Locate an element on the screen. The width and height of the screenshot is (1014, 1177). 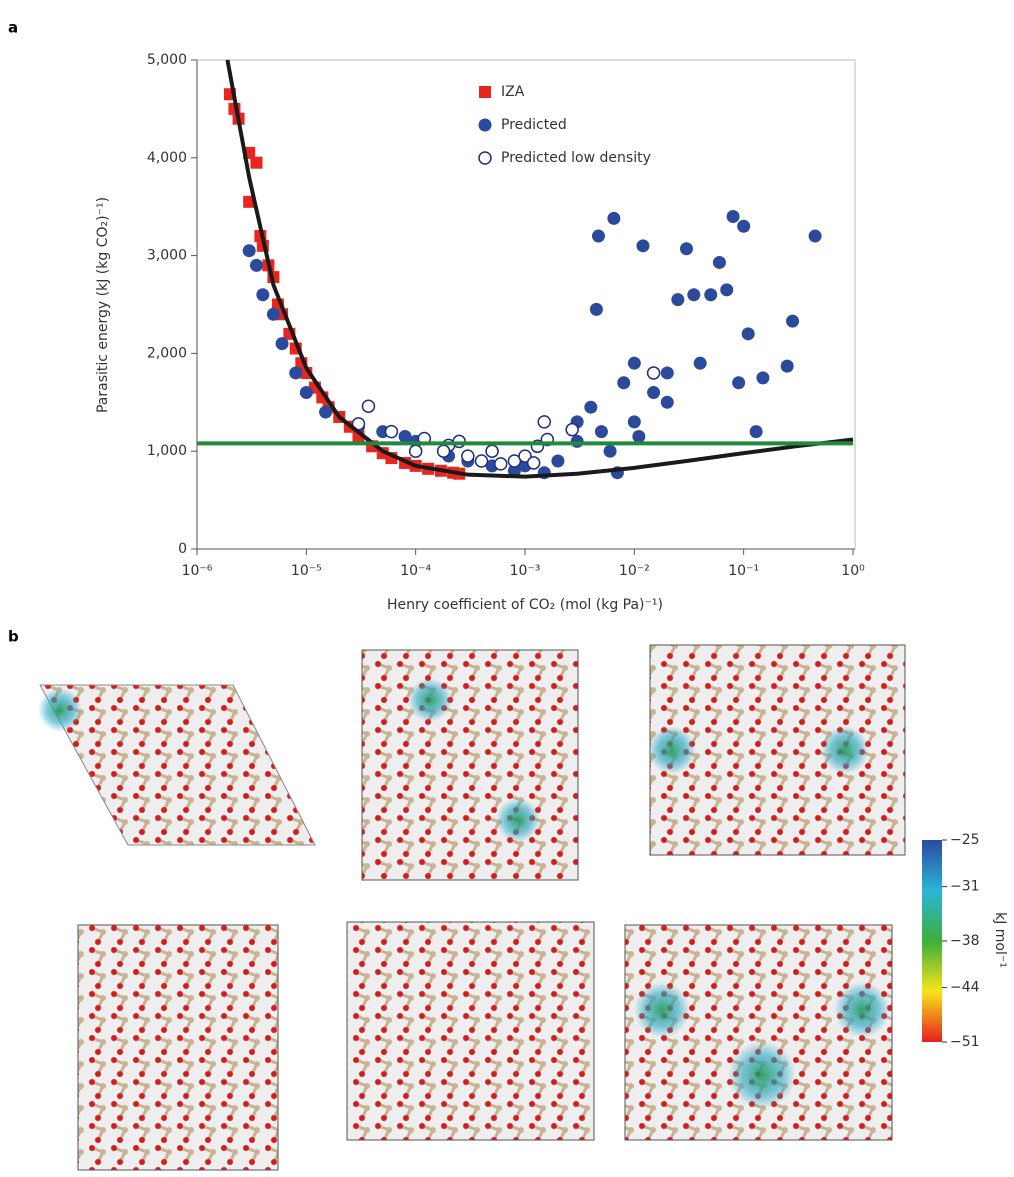
x-tick-label: 10⁻² is located at coordinates (634, 571).